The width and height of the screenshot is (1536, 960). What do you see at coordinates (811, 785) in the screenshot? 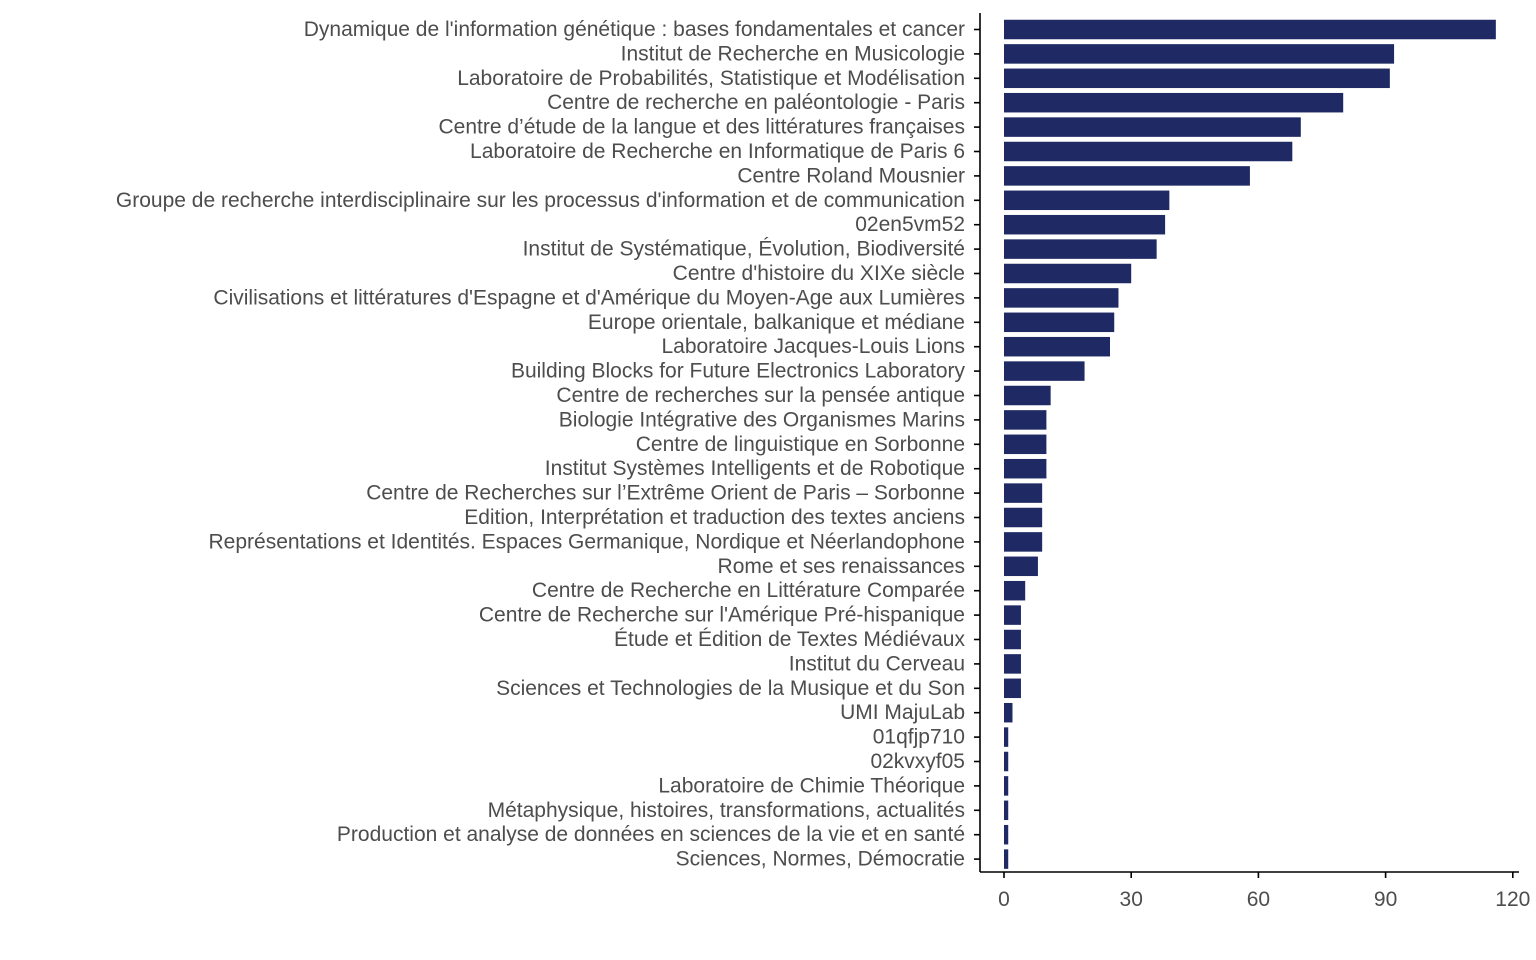
I see `category-label: Laboratoire de Chimie Théorique` at bounding box center [811, 785].